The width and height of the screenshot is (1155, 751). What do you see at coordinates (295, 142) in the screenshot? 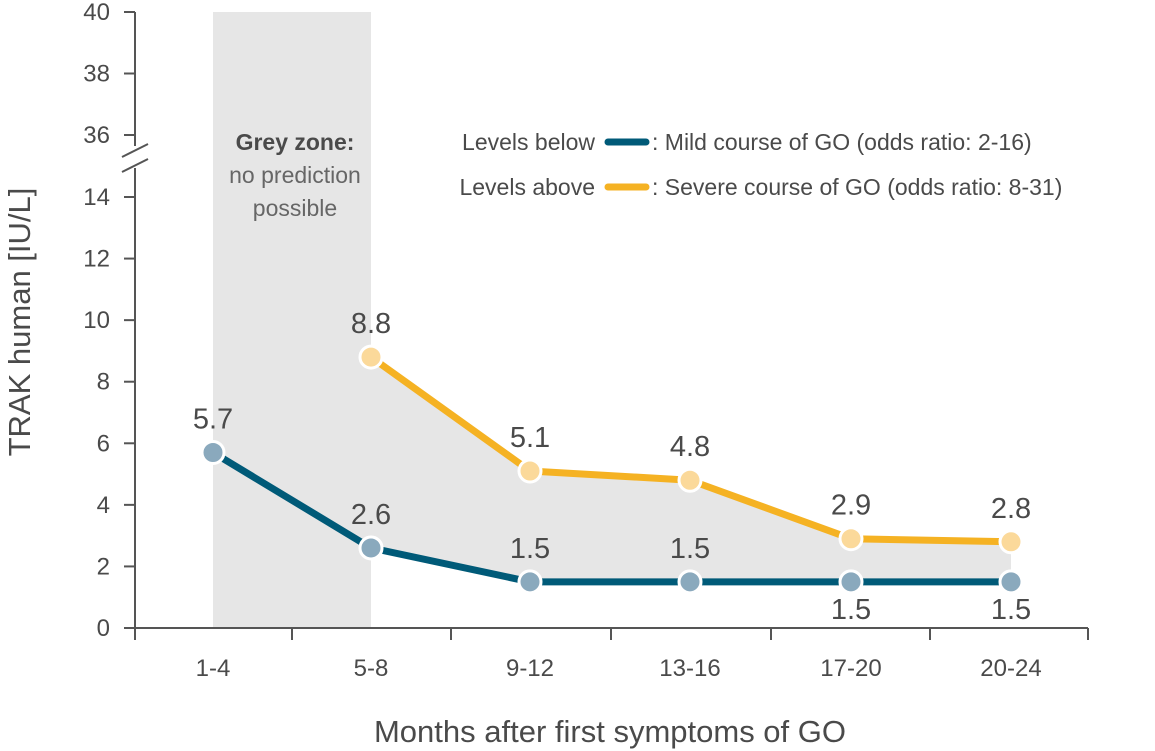
I see `grey-zone-title: Grey zone:` at bounding box center [295, 142].